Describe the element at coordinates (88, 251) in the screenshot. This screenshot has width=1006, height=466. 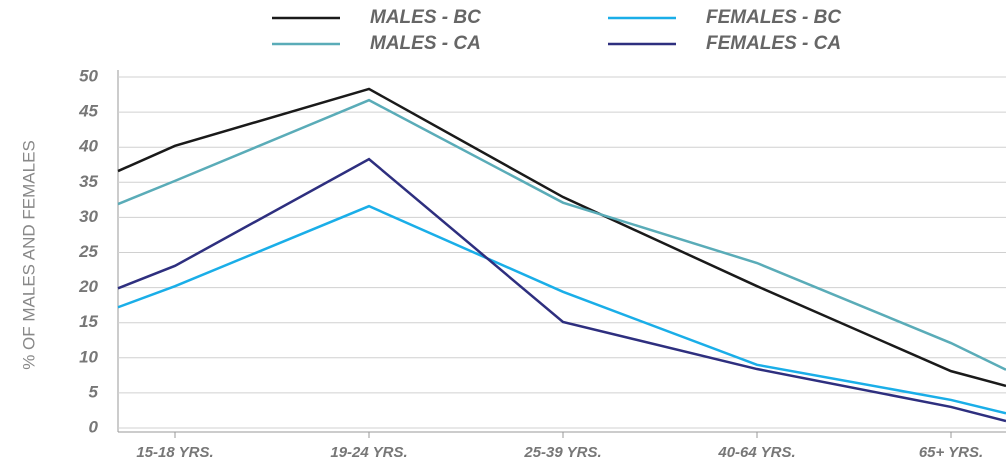
I see `y-tick-label: 25` at that location.